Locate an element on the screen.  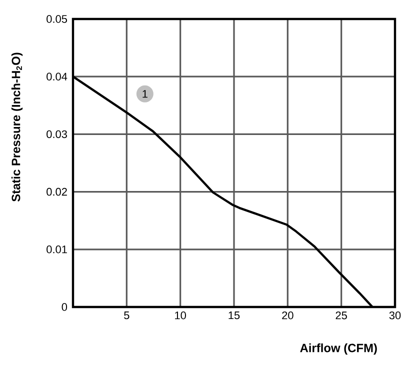
y-tick-label: 0.02 is located at coordinates (56, 192).